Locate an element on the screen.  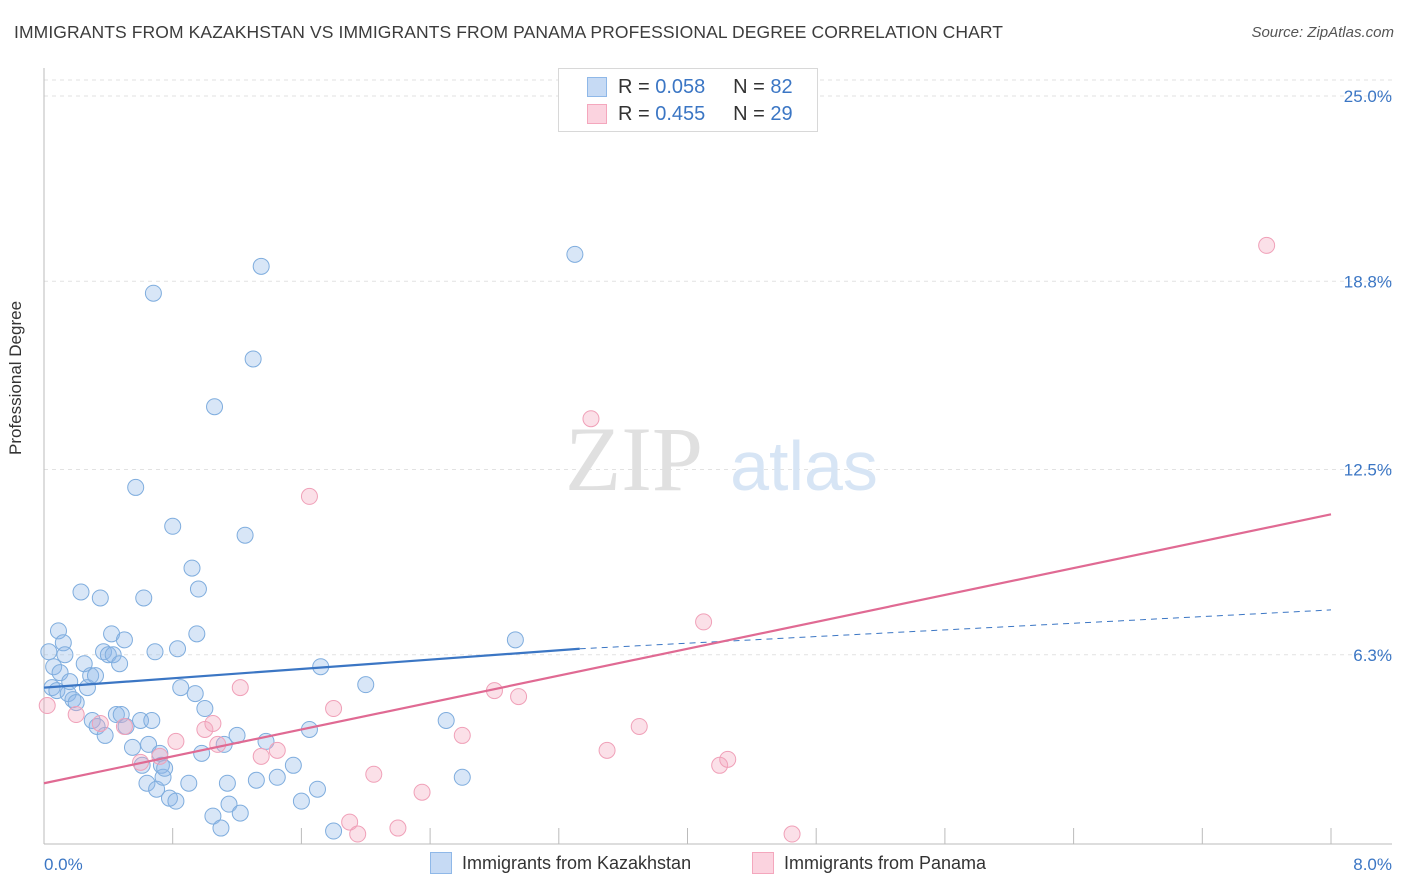
legend-label-kazakhstan: Immigrants from Kazakhstan is located at coordinates (577, 862).